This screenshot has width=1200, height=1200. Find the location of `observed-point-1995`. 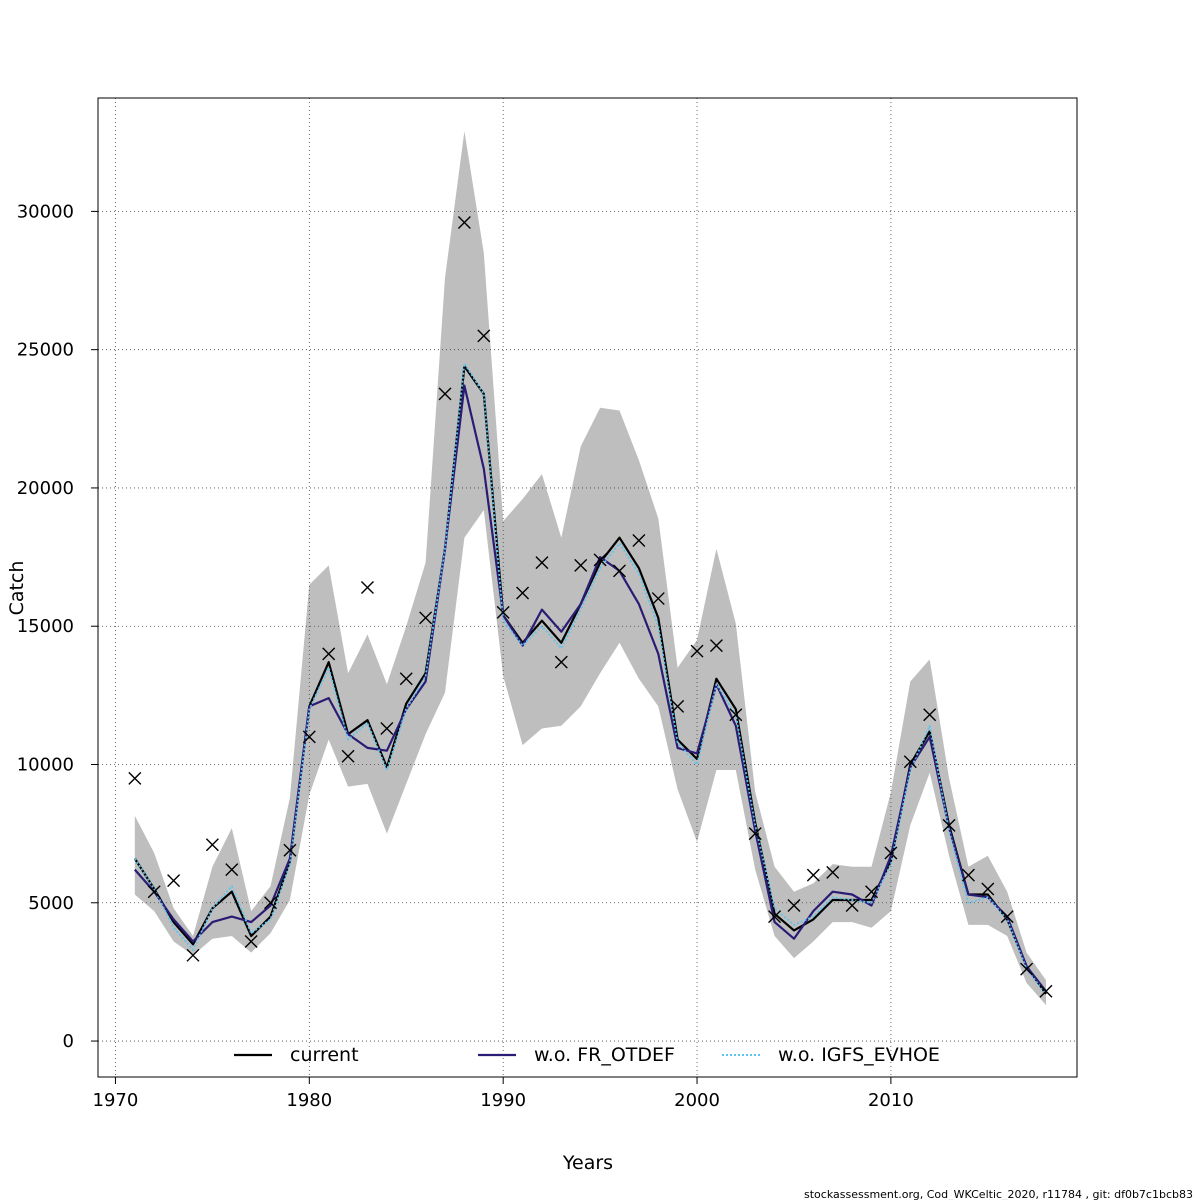

observed-point-1995 is located at coordinates (600, 560).